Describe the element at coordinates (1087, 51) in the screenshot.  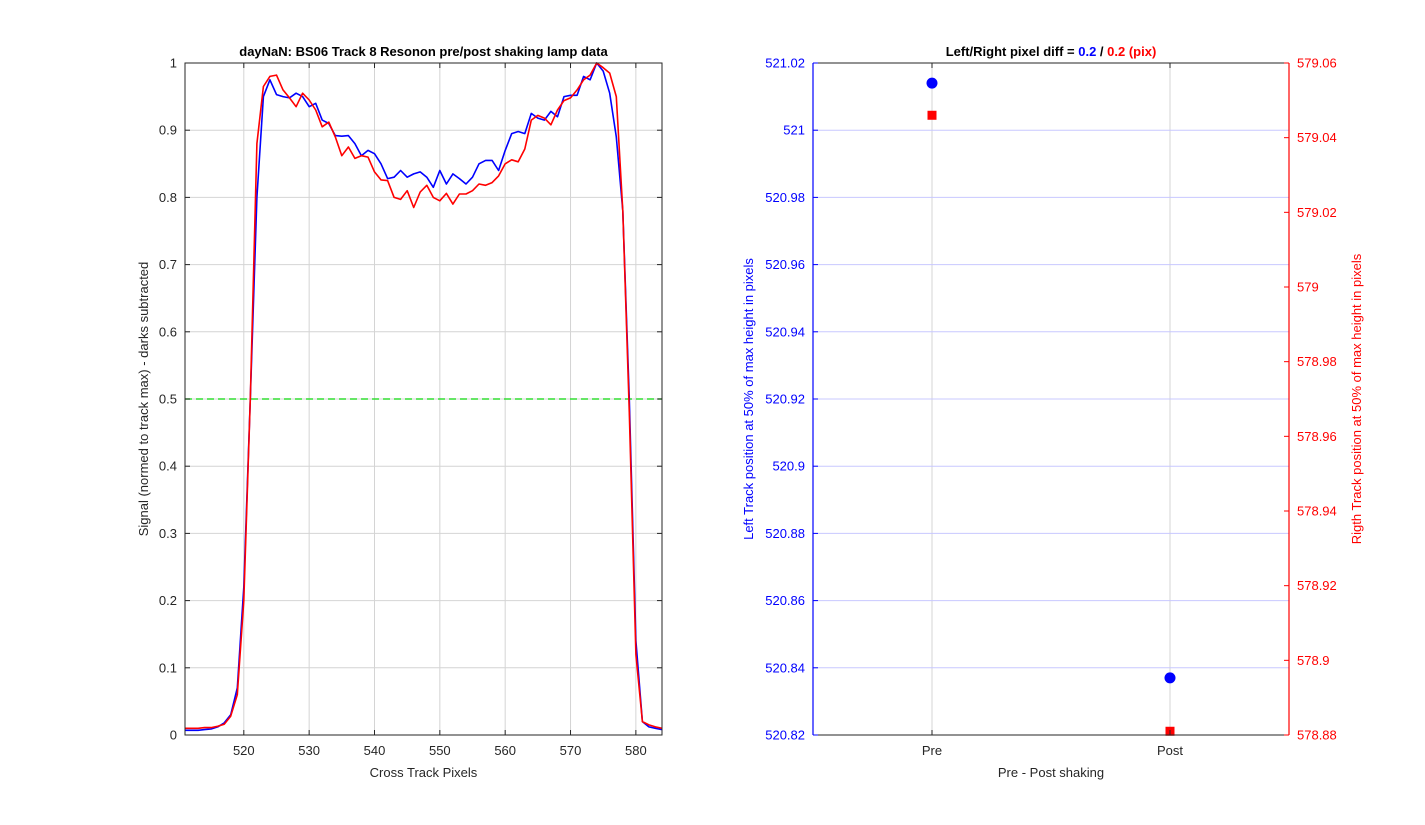
I see `title-left-diff: 0.2` at that location.